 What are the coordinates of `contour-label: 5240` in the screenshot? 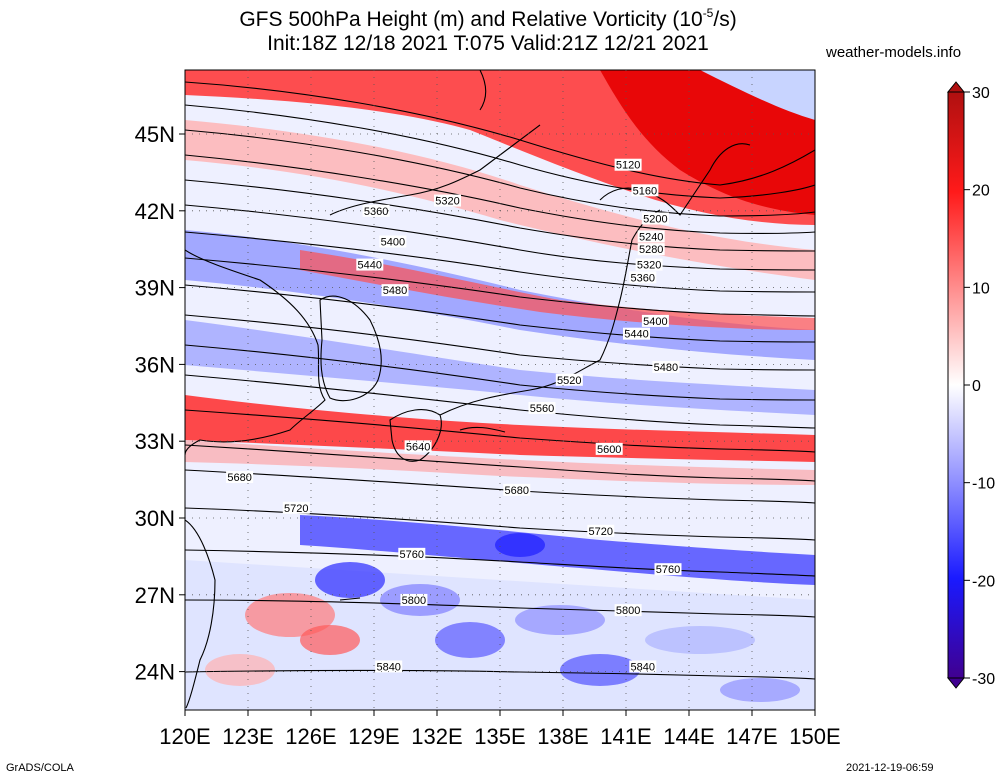 It's located at (651, 237).